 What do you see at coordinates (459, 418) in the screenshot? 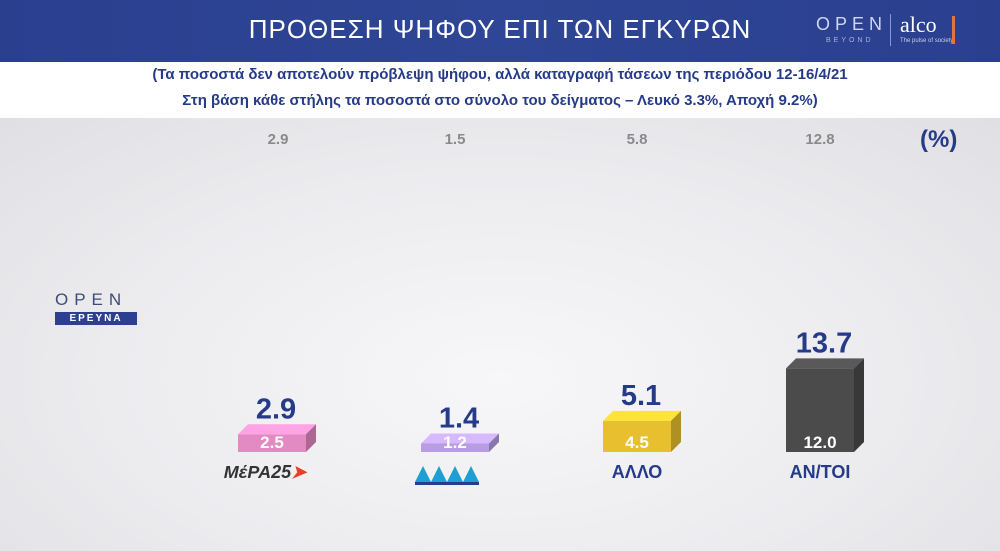
I see `bar-value-label: 1.4` at bounding box center [459, 418].